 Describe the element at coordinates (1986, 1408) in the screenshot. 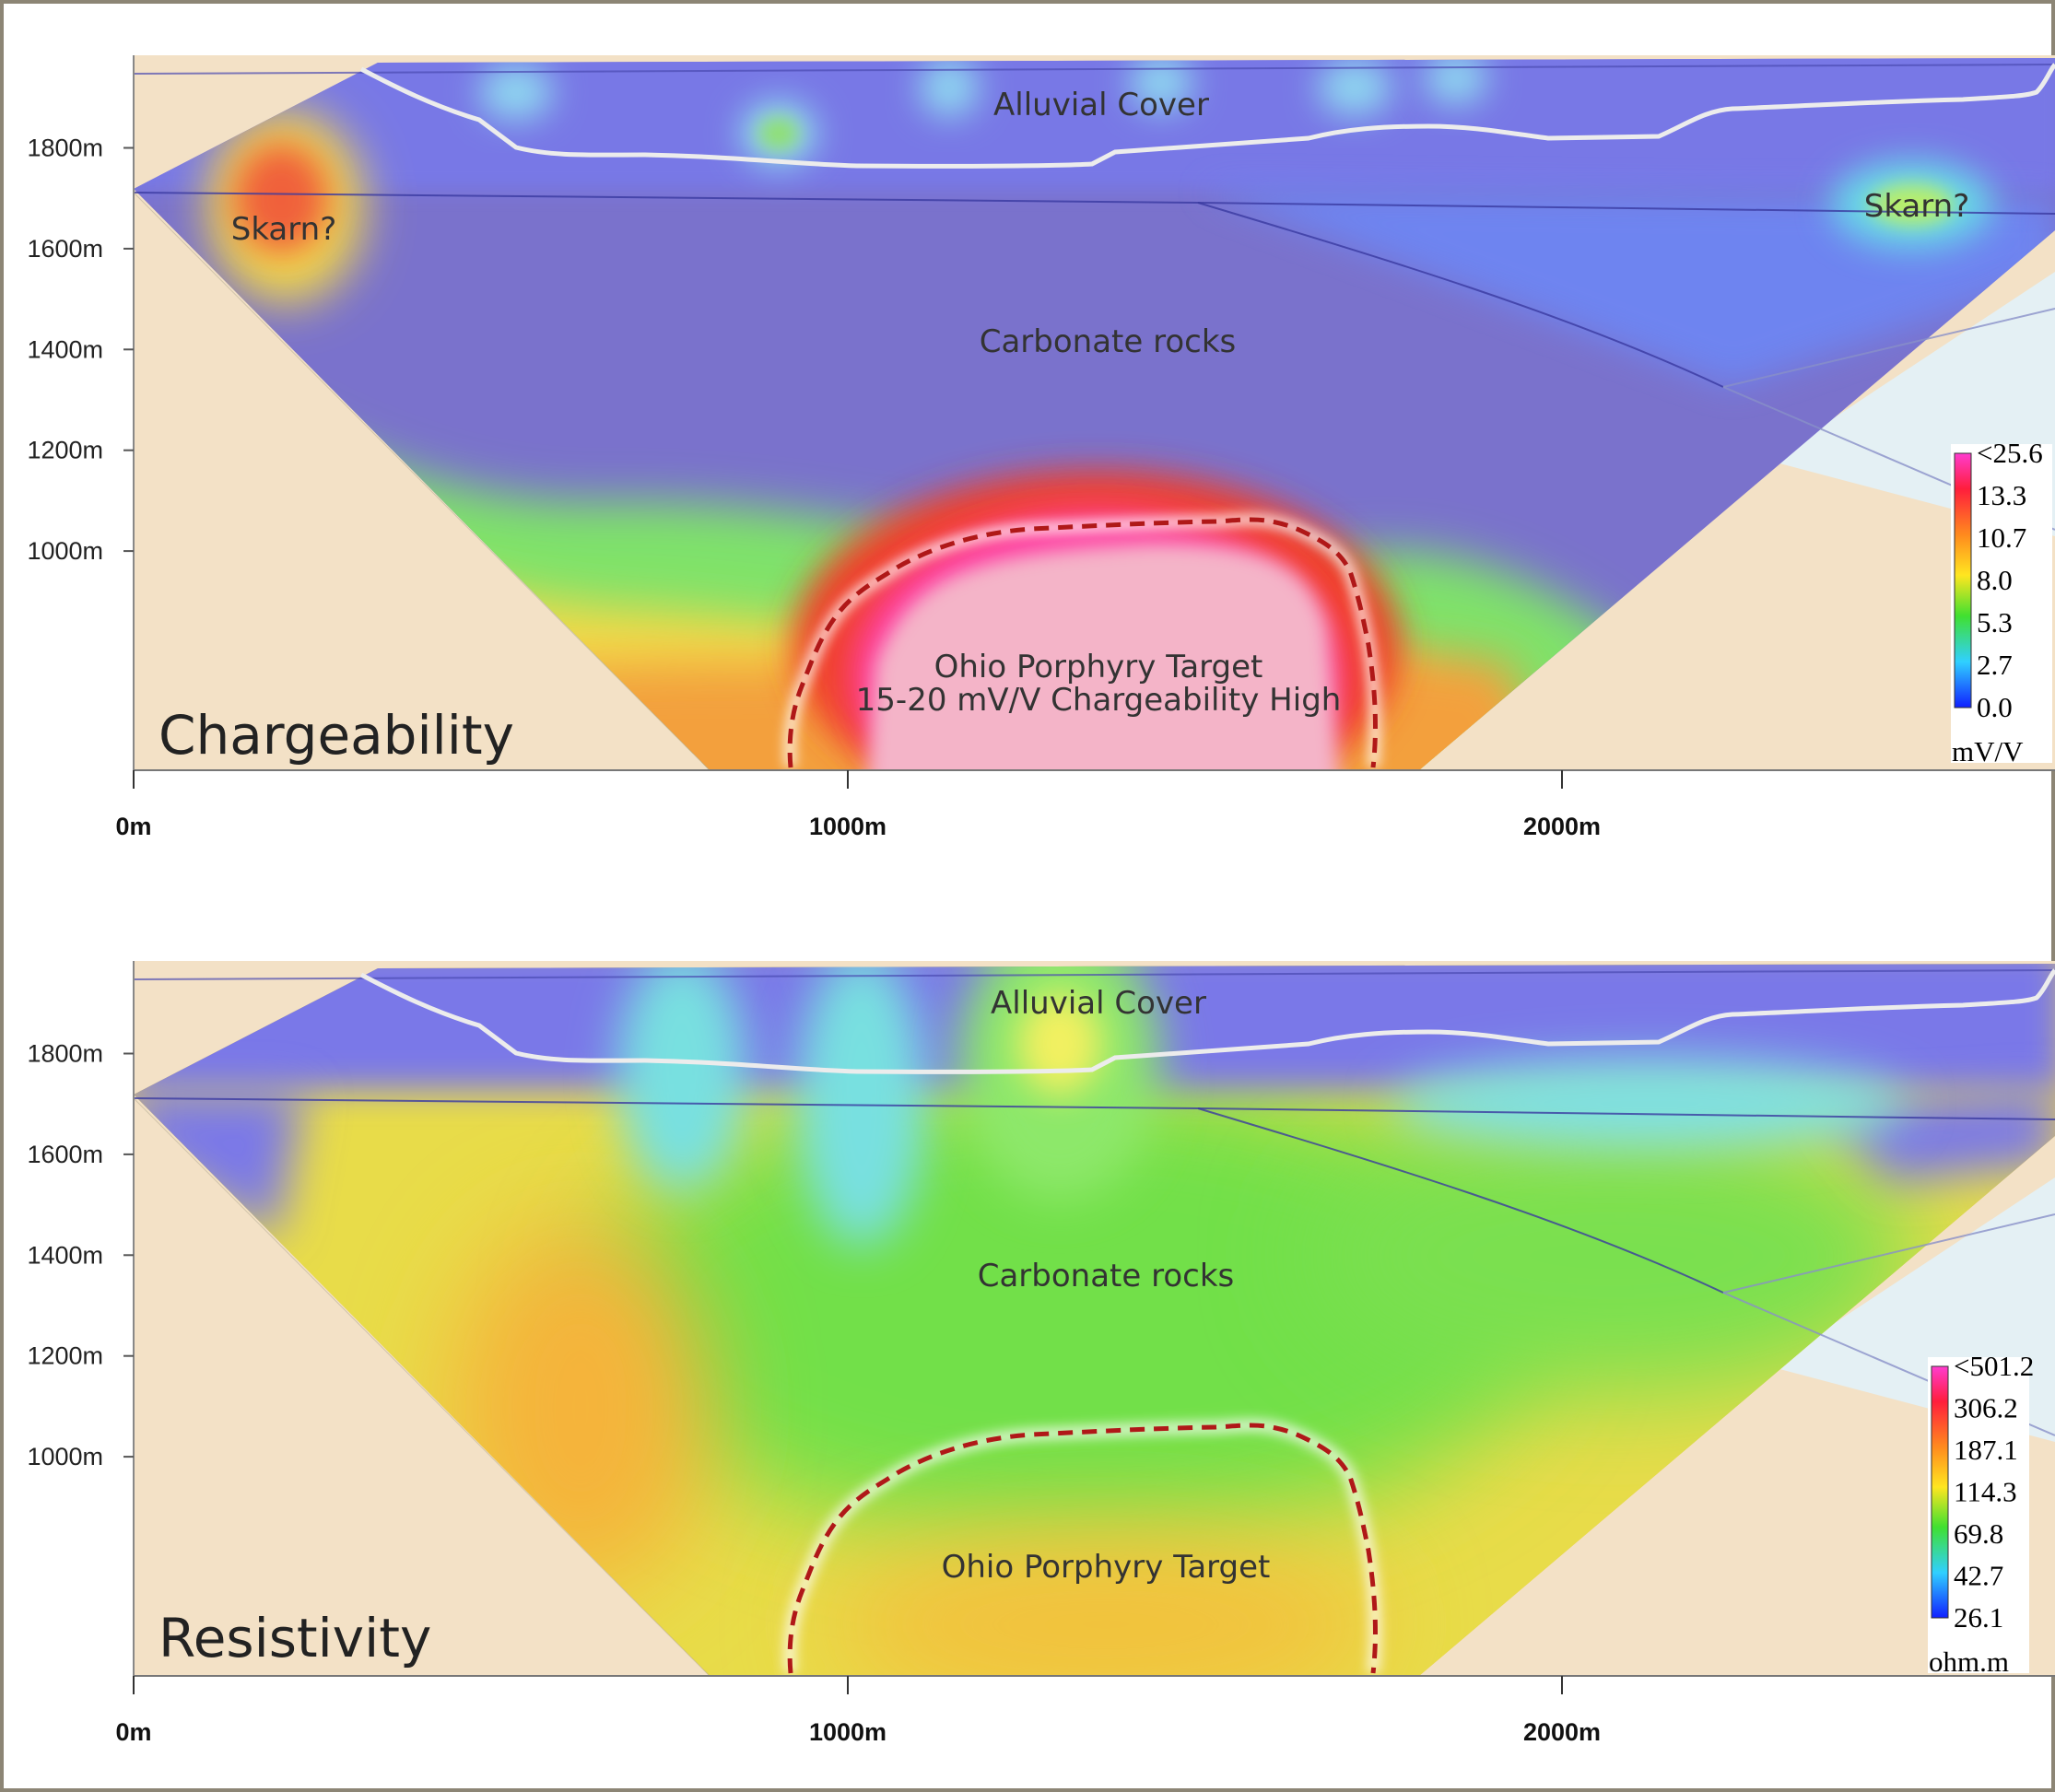

I see `colorbar-label: 306.2` at that location.